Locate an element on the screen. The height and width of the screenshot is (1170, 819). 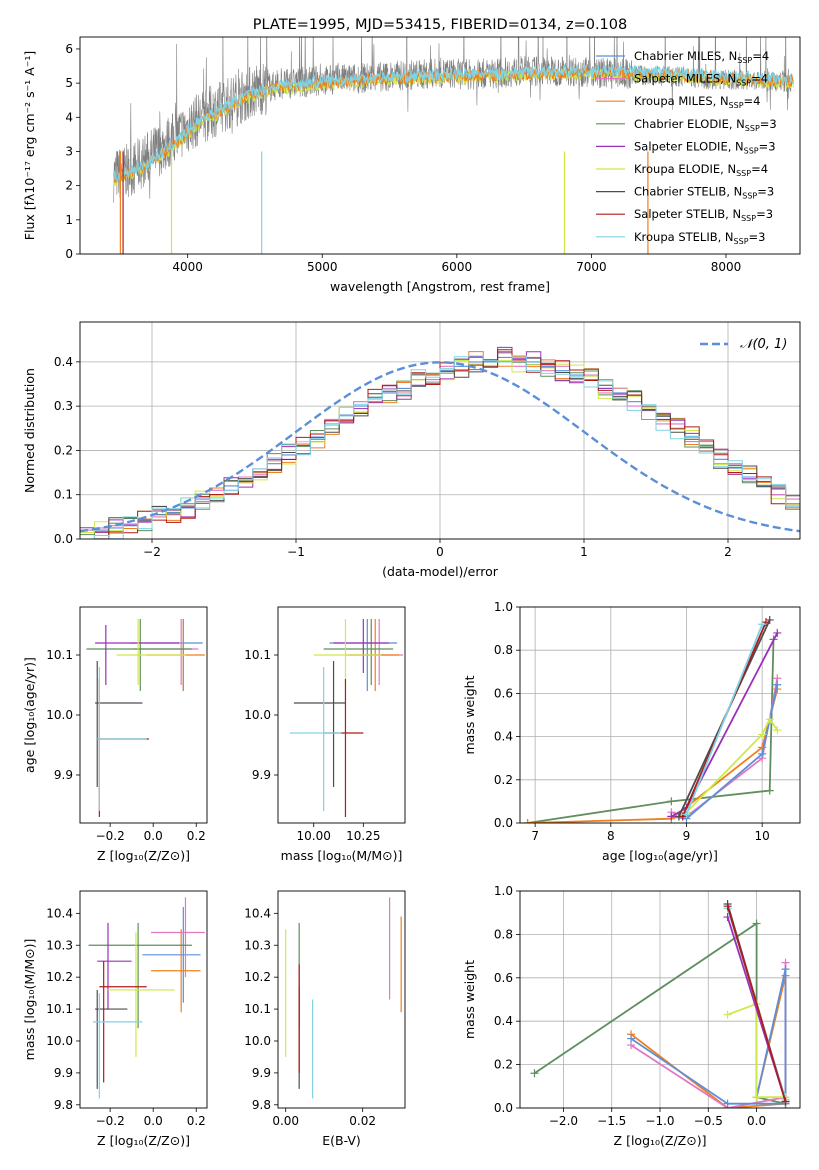
legend-label-main: Chabrier STELIB, N is located at coordinates (688, 192).